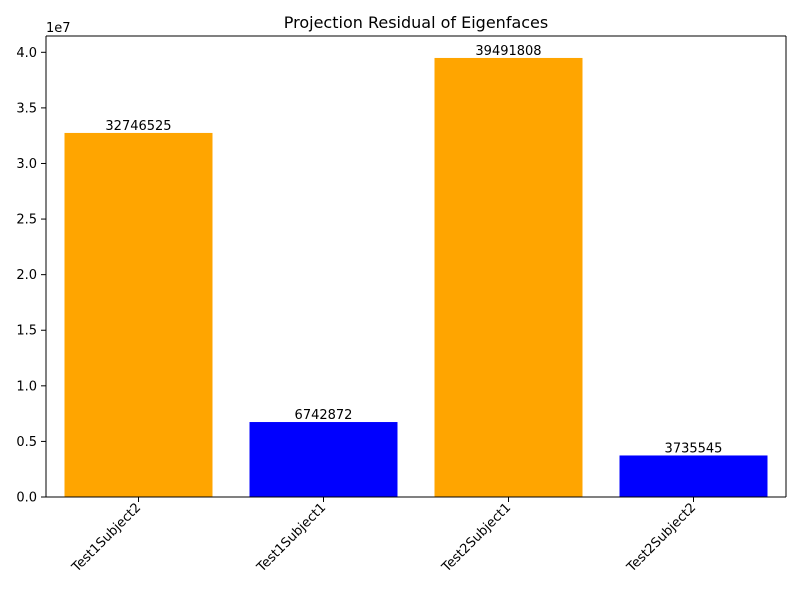 This screenshot has height=600, width=800. What do you see at coordinates (26, 442) in the screenshot?
I see `y-tick-label: 0.5` at bounding box center [26, 442].